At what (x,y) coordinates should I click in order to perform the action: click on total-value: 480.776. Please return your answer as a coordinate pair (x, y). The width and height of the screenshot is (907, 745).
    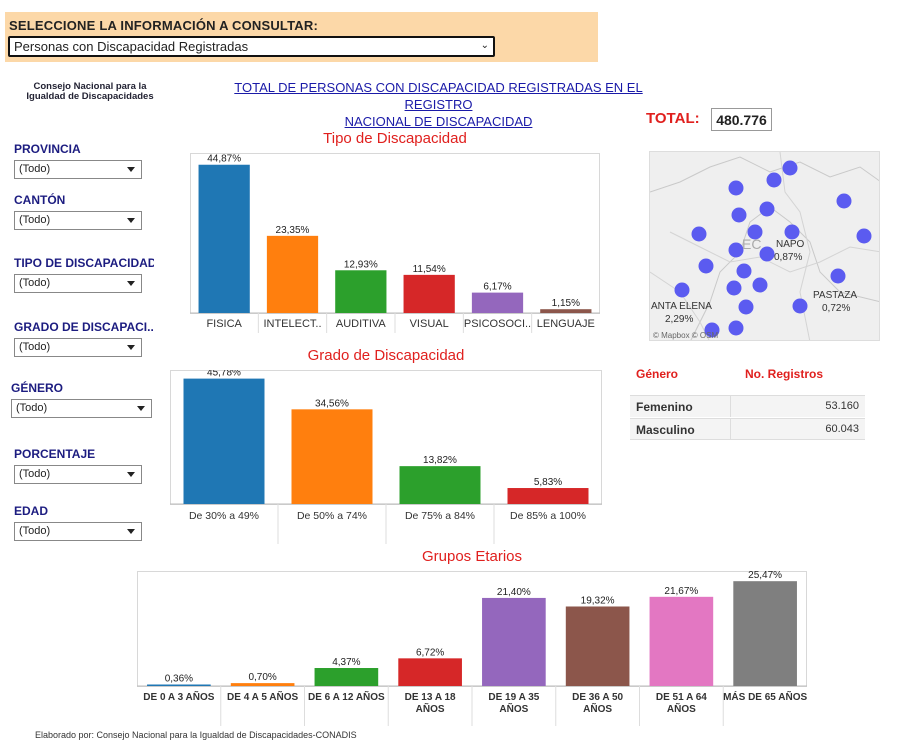
    Looking at the image, I should click on (741, 119).